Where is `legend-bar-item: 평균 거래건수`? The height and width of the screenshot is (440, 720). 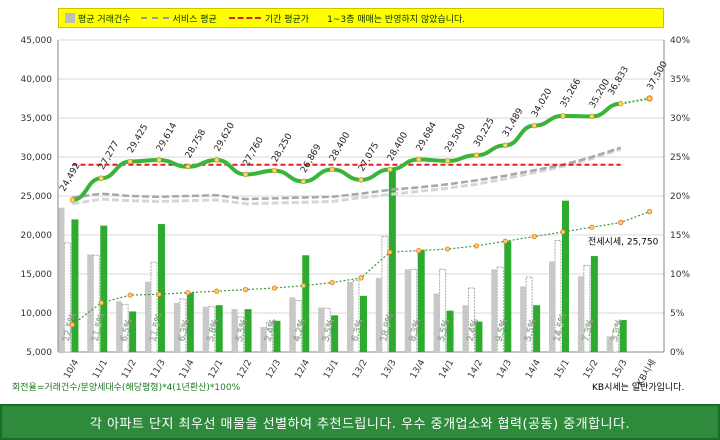
legend-bar-item: 평균 거래건수 is located at coordinates (98, 18).